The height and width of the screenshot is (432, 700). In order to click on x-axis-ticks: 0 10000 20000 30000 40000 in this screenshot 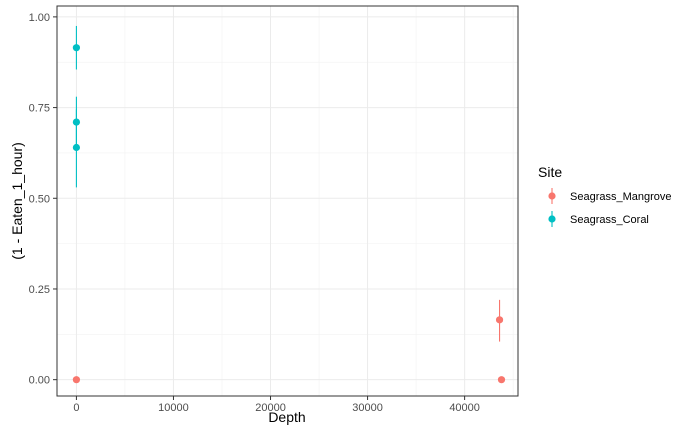, I will do `click(276, 405)`.